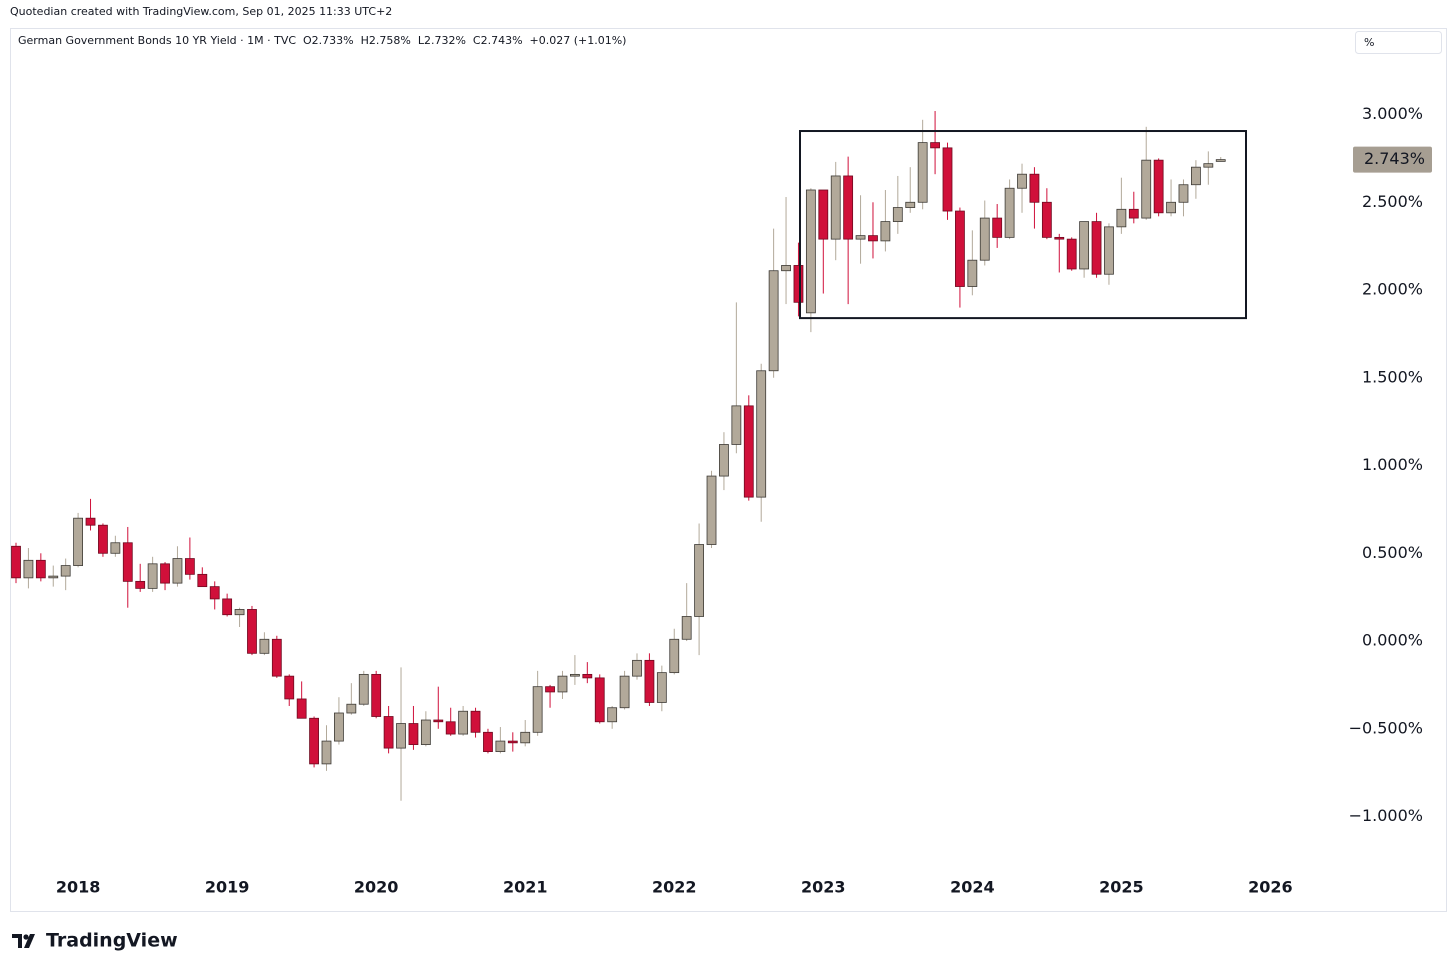 The height and width of the screenshot is (973, 1456). What do you see at coordinates (525, 887) in the screenshot?
I see `x-tick-label: 2021` at bounding box center [525, 887].